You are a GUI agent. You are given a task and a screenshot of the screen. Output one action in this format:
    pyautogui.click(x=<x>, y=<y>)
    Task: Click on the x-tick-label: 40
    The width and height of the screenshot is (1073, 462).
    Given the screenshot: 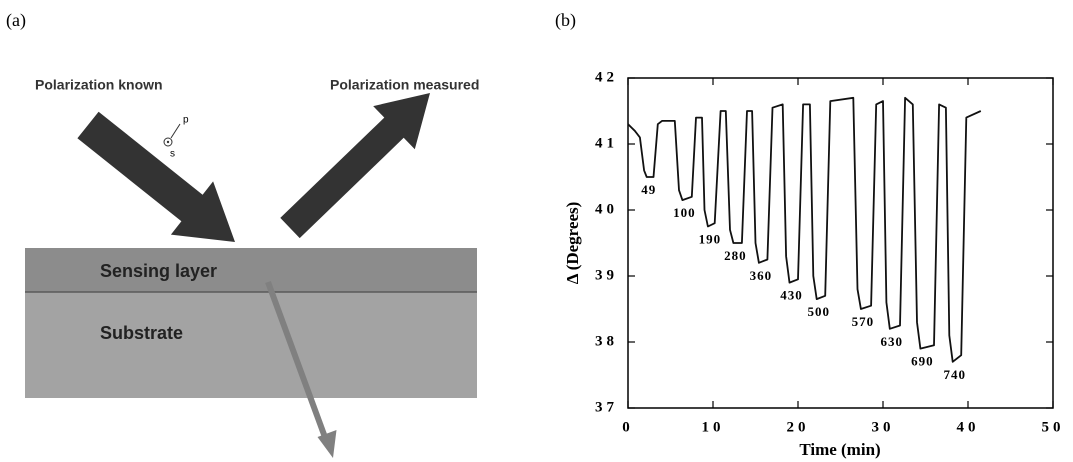 What is the action you would take?
    pyautogui.click(x=968, y=427)
    